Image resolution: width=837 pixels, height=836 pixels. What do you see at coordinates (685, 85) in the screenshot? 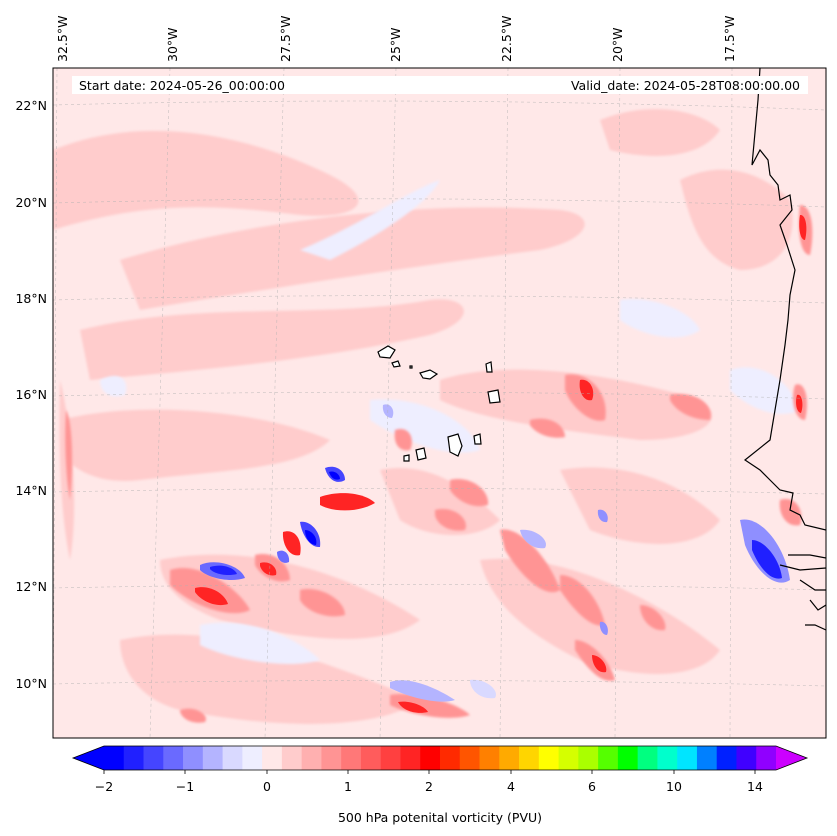
I see `valid-date-label: Valid_date: 2024-05-28T08:00:00.00` at bounding box center [685, 85].